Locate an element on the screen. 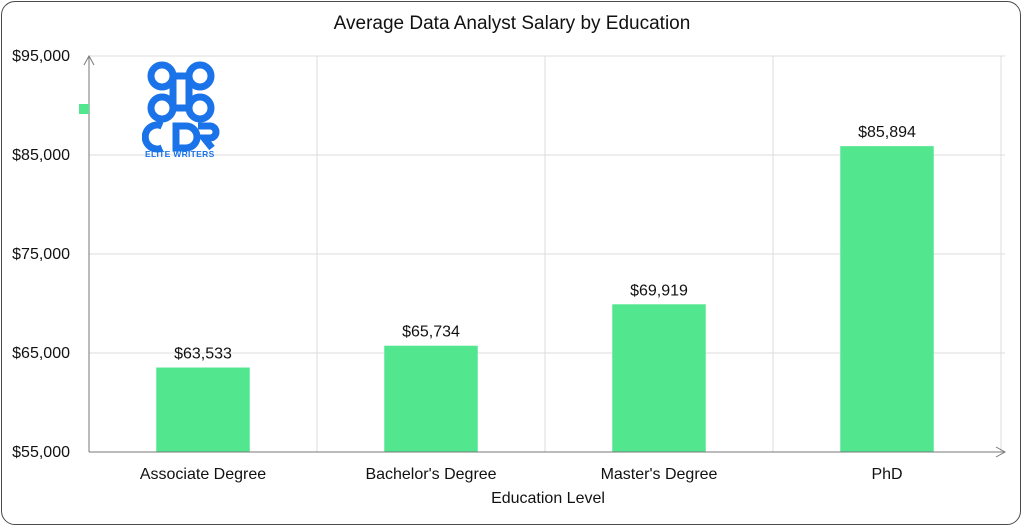  y-tick-label: $75,000 is located at coordinates (41, 254).